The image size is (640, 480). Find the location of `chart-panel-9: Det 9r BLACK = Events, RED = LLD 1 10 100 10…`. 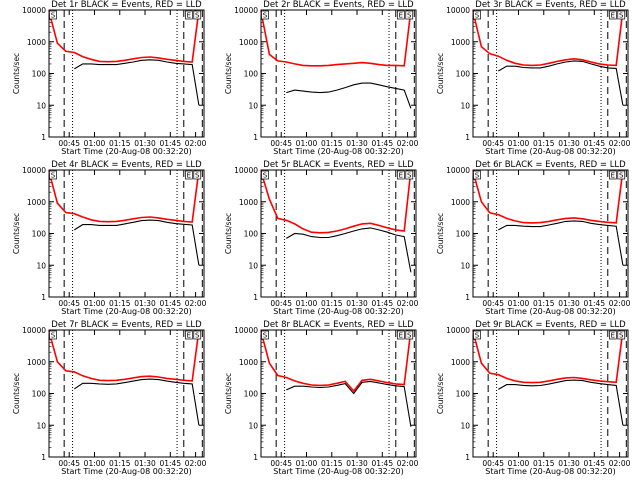

chart-panel-9: Det 9r BLACK = Events, RED = LLD 1 10 100 10… is located at coordinates (533, 398).